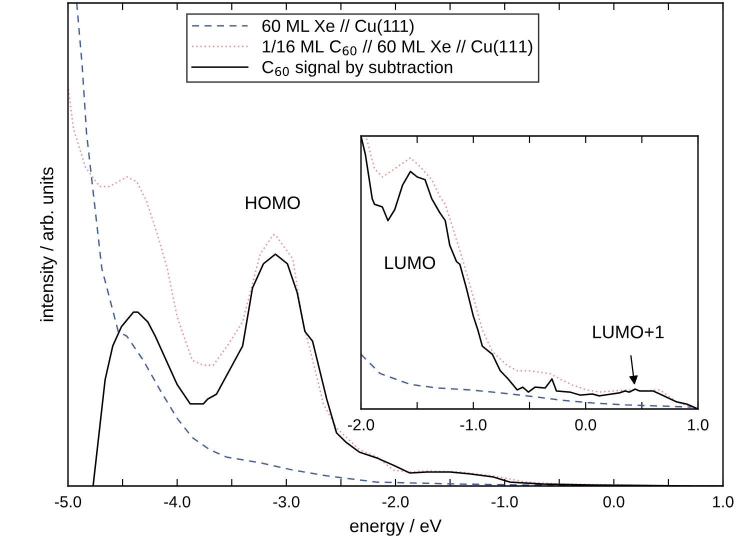 The width and height of the screenshot is (738, 559). What do you see at coordinates (410, 263) in the screenshot?
I see `annotation: LUMO` at bounding box center [410, 263].